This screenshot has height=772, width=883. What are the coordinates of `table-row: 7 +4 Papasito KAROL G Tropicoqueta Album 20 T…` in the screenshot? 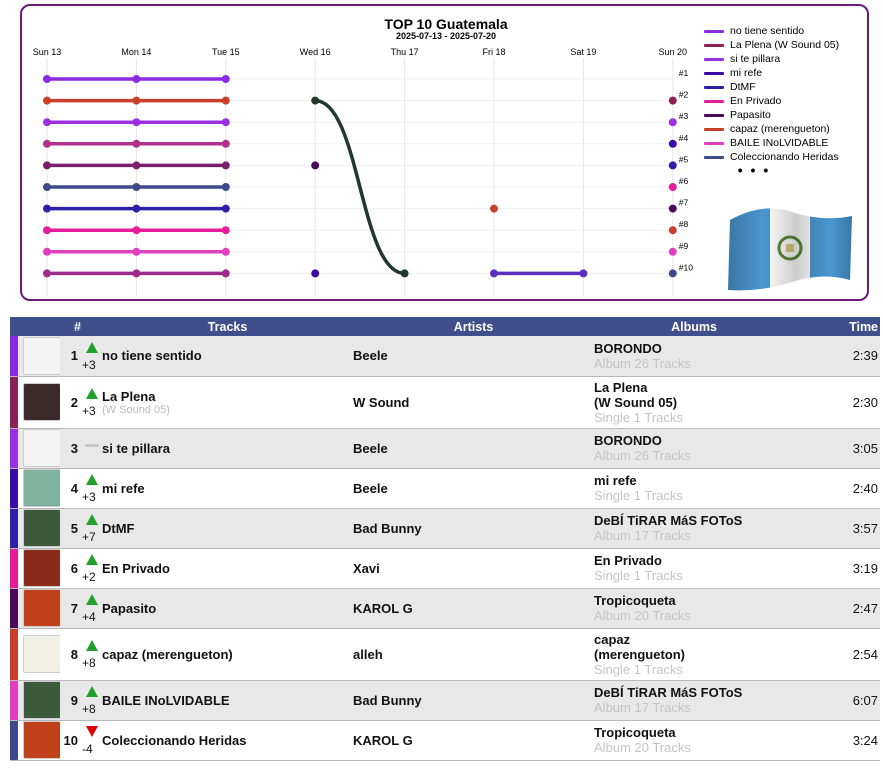 It's located at (445, 608).